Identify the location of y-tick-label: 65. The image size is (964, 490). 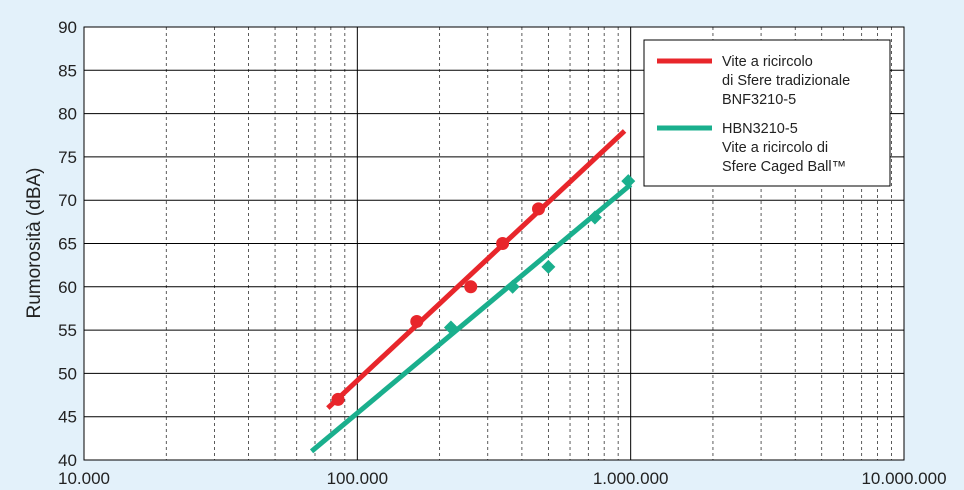
(67, 244).